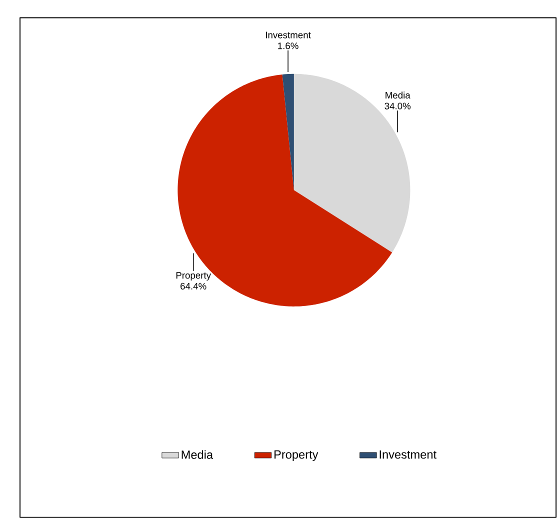  What do you see at coordinates (193, 286) in the screenshot?
I see `data-label: 64.4%` at bounding box center [193, 286].